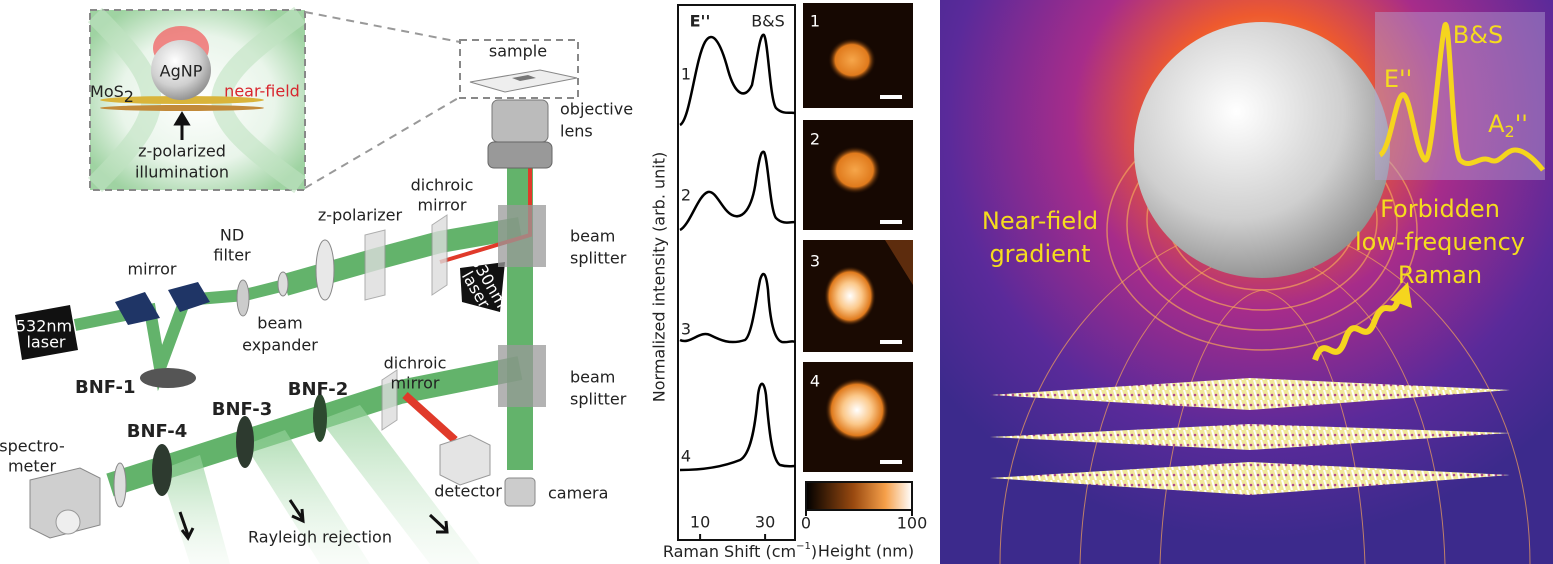  I want to click on trace-label: 3, so click(686, 329).